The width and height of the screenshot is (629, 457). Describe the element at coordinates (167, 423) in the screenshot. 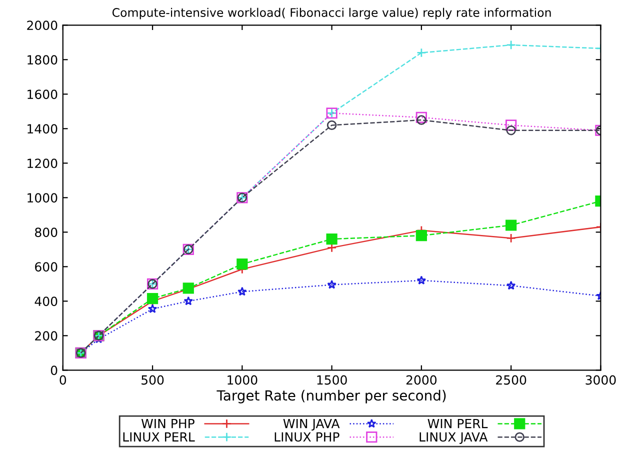

I see `legend-label: WIN PHP` at that location.